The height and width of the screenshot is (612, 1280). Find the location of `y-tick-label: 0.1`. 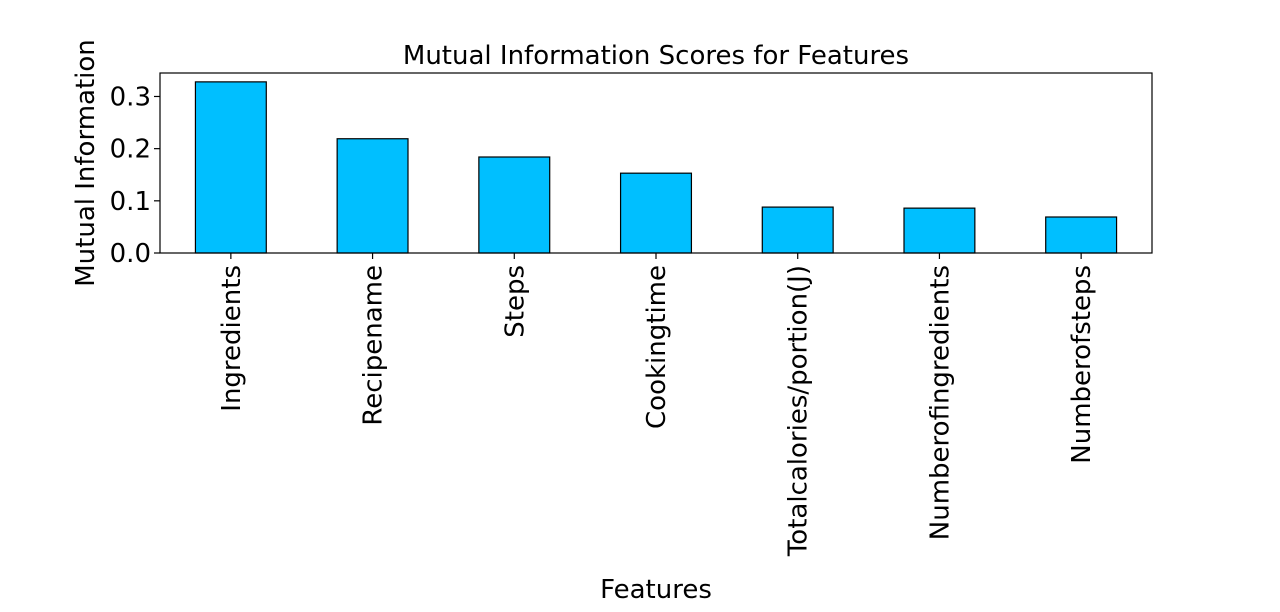

y-tick-label: 0.1 is located at coordinates (130, 202).